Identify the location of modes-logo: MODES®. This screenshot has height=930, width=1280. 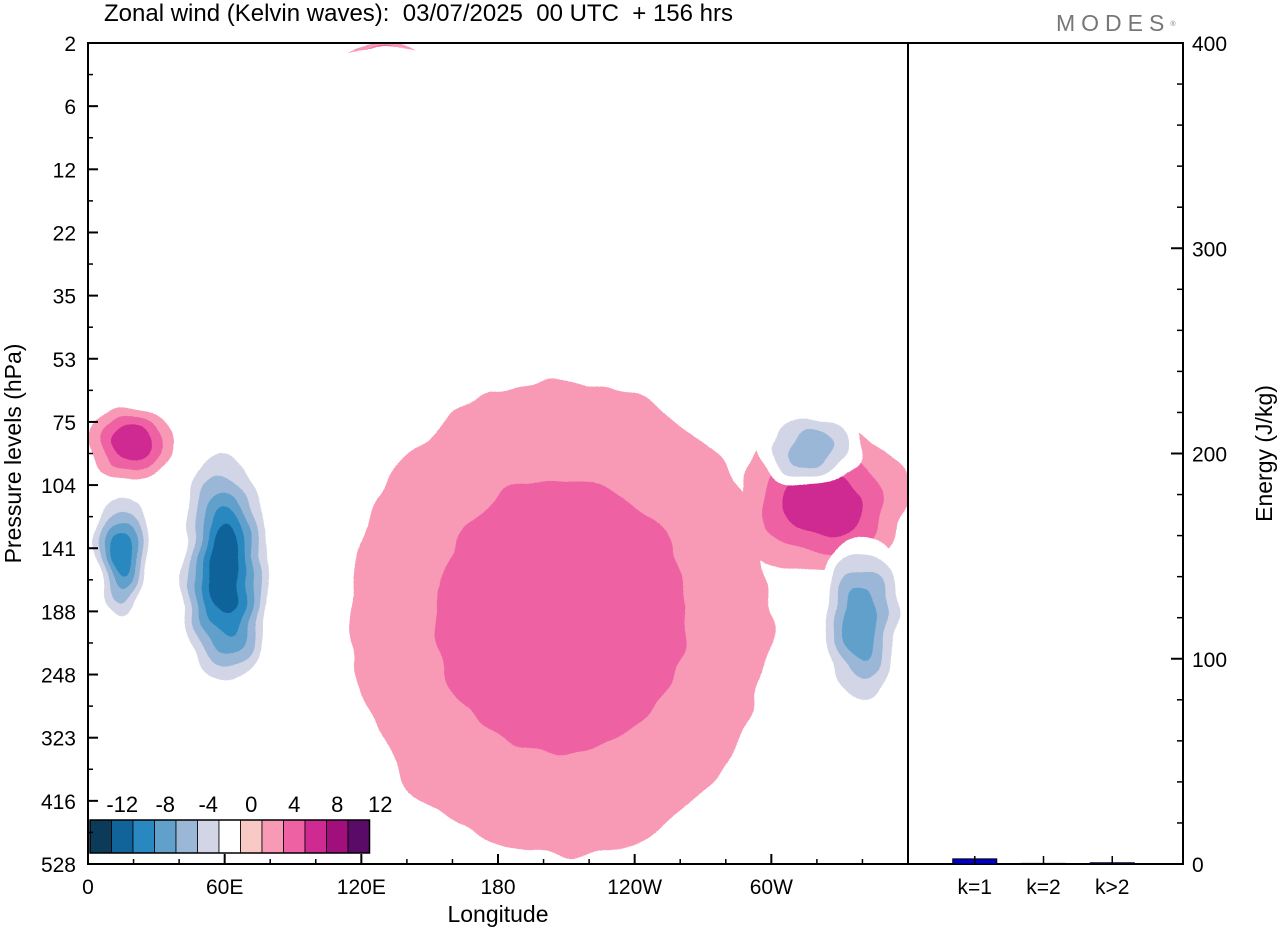
(1116, 23).